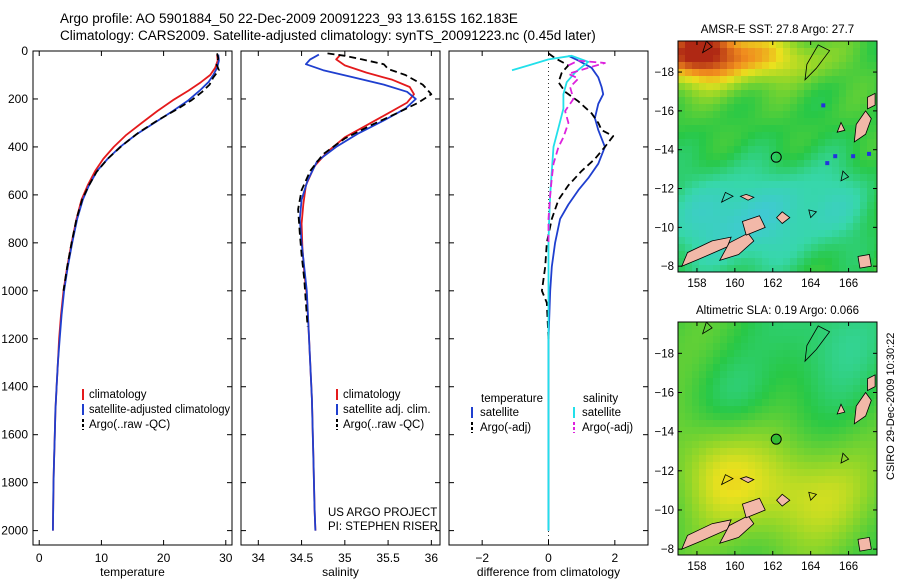 The image size is (900, 580). What do you see at coordinates (845, 176) in the screenshot?
I see `reef-outline` at bounding box center [845, 176].